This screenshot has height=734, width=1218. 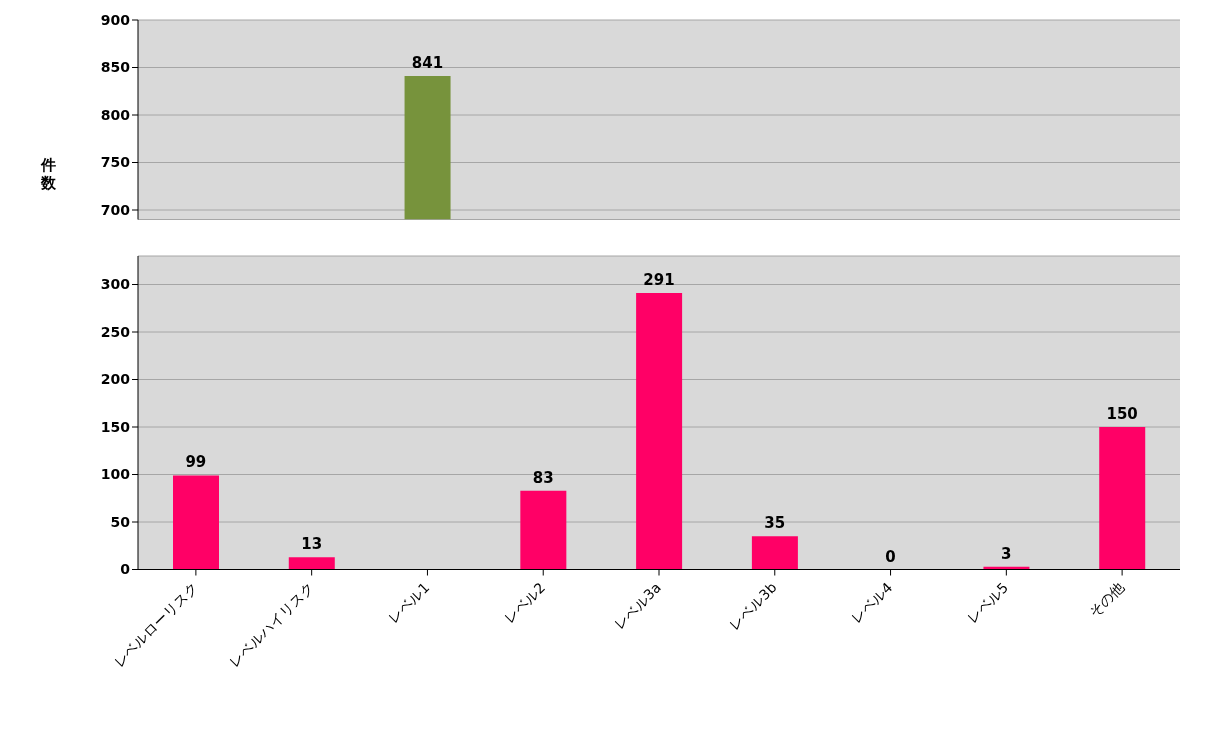 What do you see at coordinates (115, 283) in the screenshot?
I see `y-tick-label: 300` at bounding box center [115, 283].